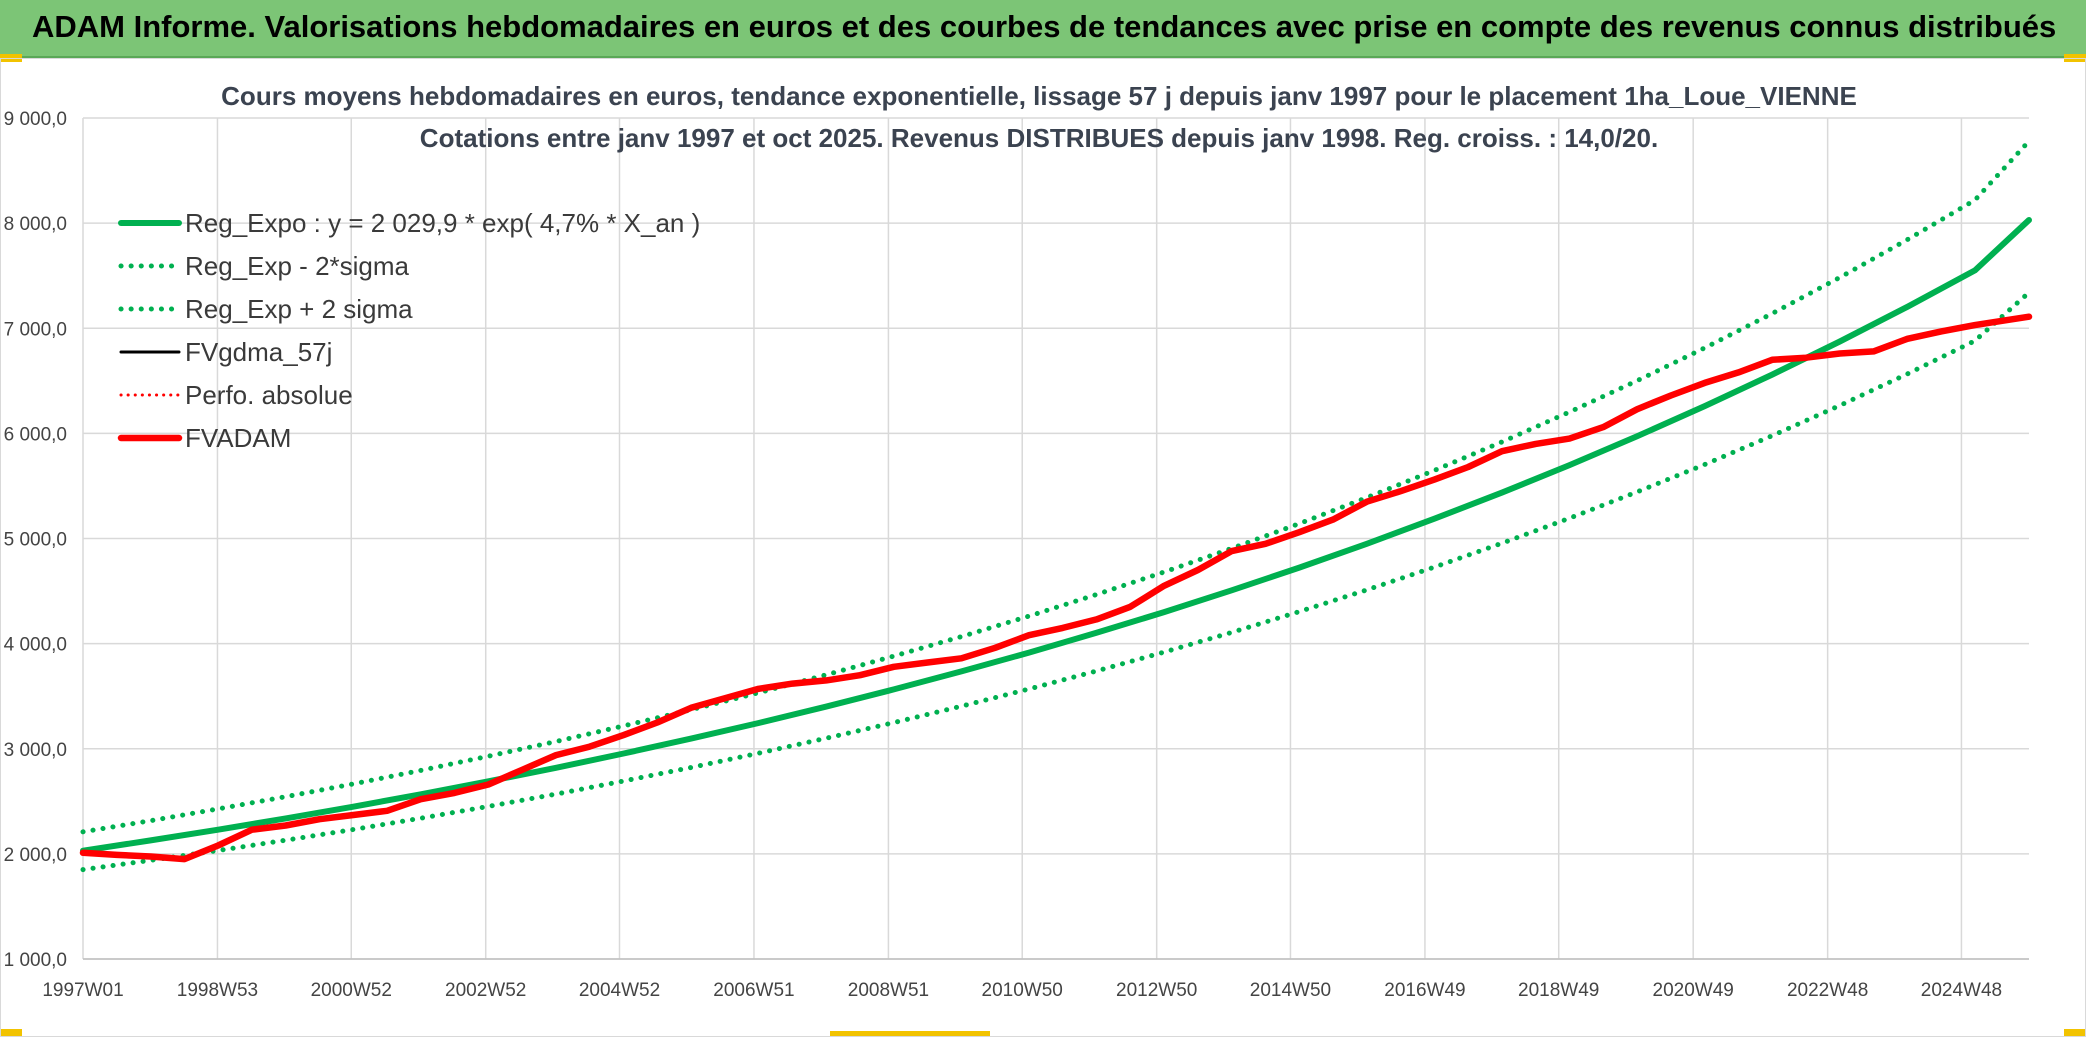 The height and width of the screenshot is (1037, 2086). What do you see at coordinates (217, 990) in the screenshot?
I see `x-tick-label: 1998W53` at bounding box center [217, 990].